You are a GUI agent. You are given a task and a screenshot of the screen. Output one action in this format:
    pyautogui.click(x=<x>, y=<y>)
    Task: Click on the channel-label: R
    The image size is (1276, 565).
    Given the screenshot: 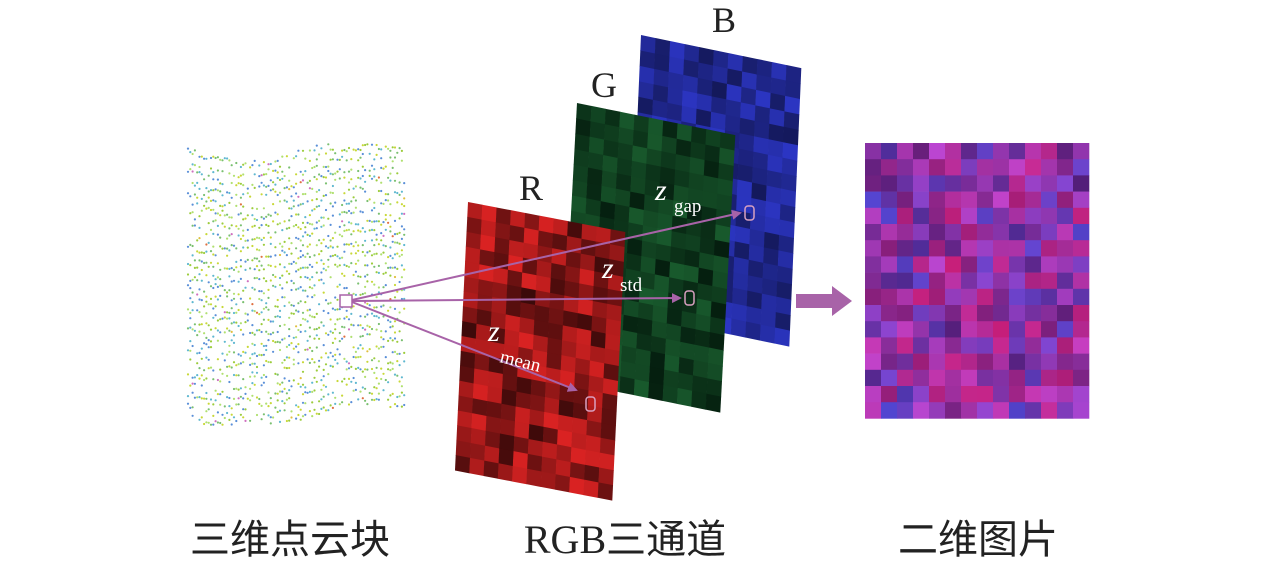 What is the action you would take?
    pyautogui.click(x=531, y=188)
    